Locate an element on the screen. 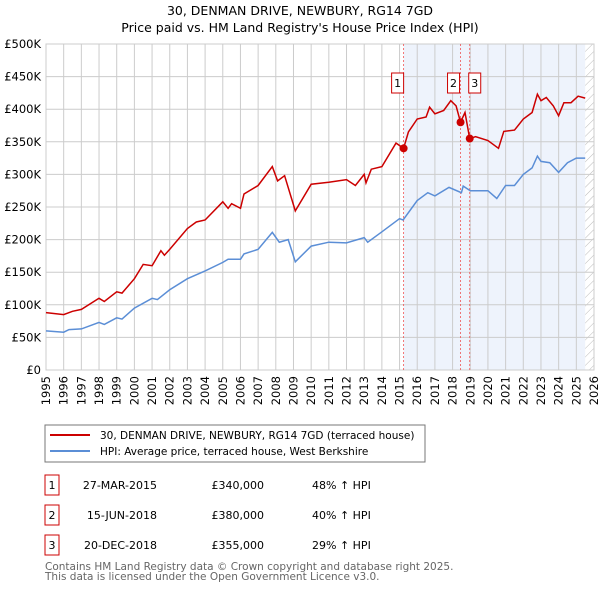 The width and height of the screenshot is (600, 590). sale-label: 2 is located at coordinates (453, 83).